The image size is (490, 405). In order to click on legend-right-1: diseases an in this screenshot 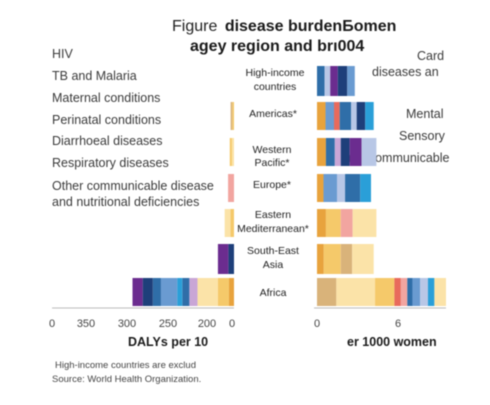, I will do `click(405, 72)`.